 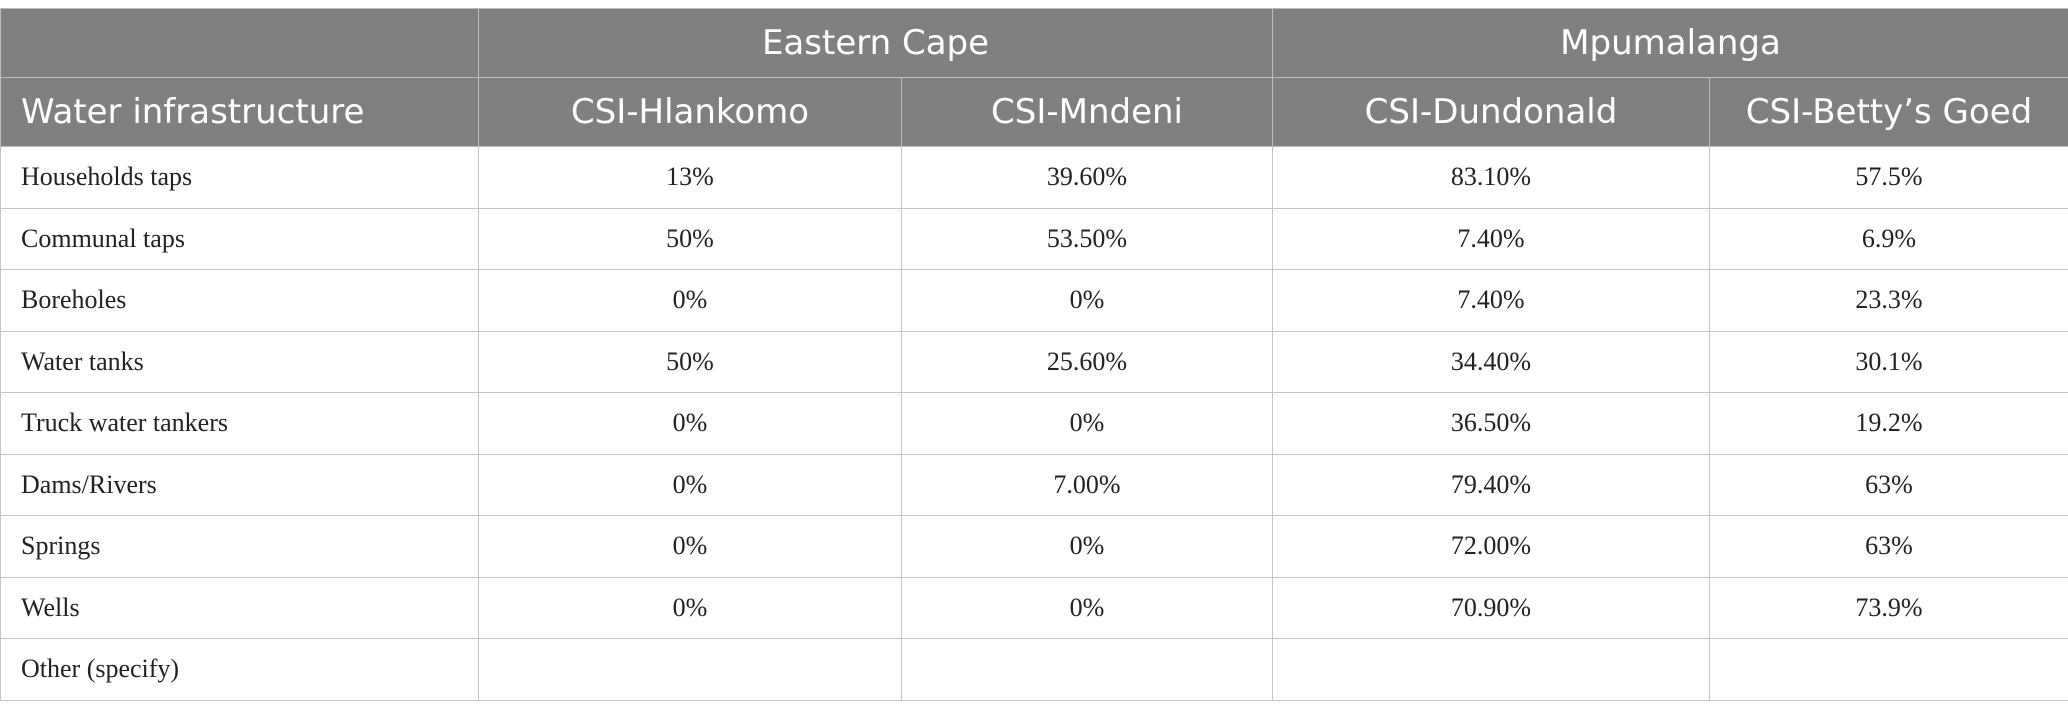 I want to click on table-cell: 79.40%, so click(x=1491, y=484).